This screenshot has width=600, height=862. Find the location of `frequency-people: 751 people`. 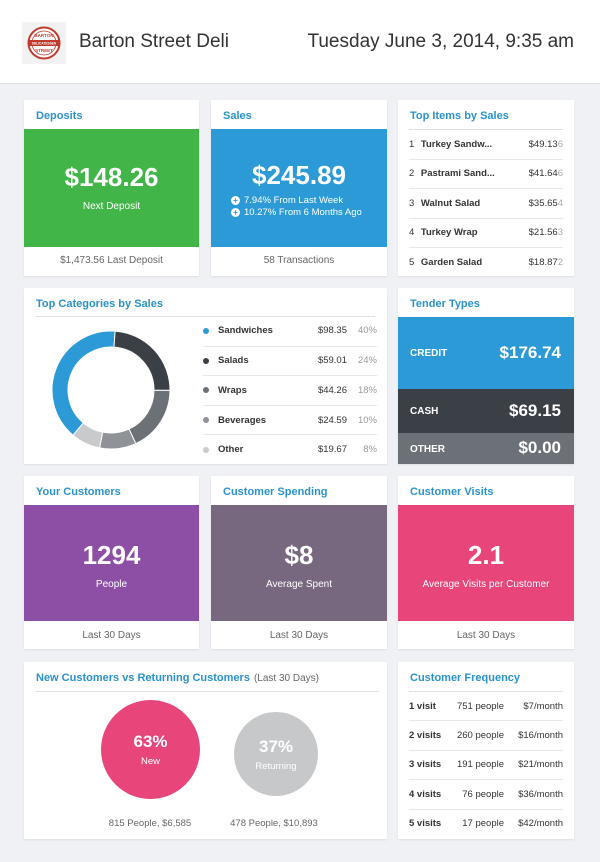

frequency-people: 751 people is located at coordinates (480, 706).